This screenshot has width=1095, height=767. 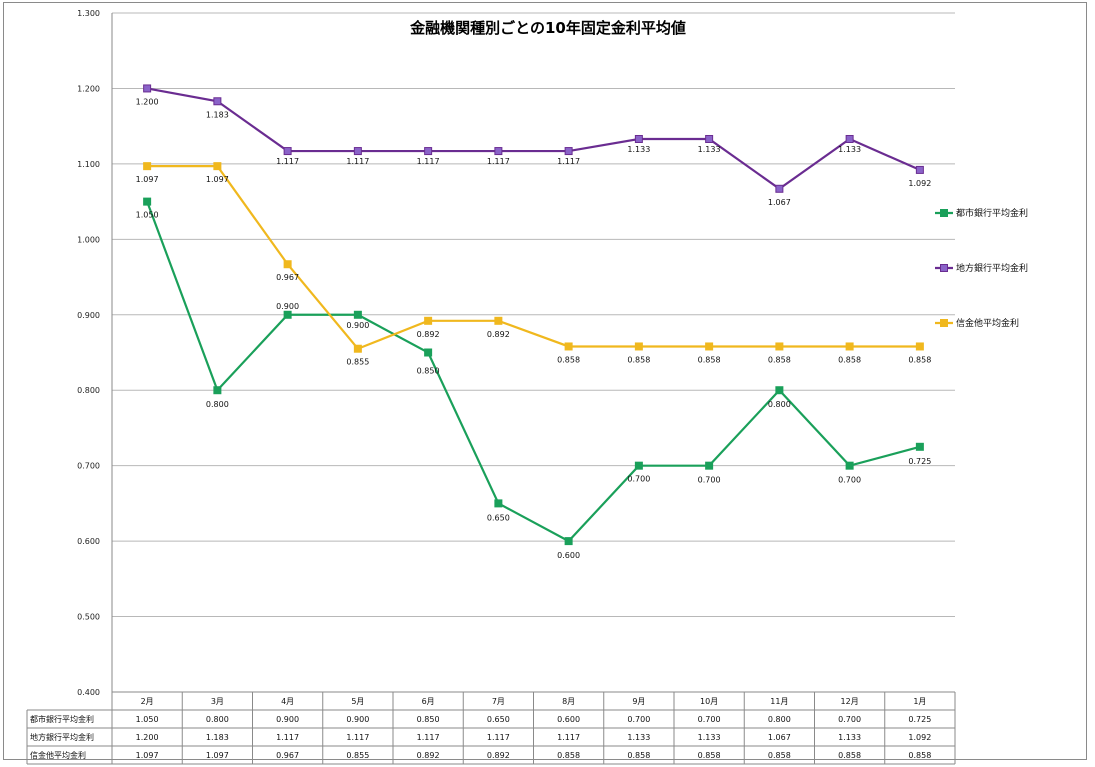 I want to click on data-label: 0.850, so click(x=428, y=371).